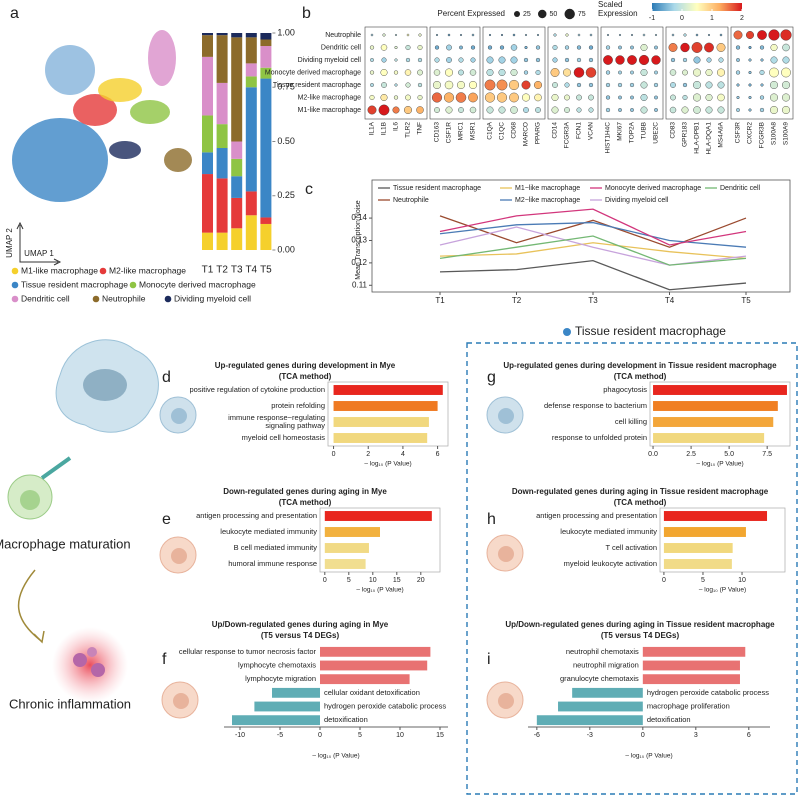 Image resolution: width=800 pixels, height=797 pixels. I want to click on size-legend-dot, so click(542, 14).